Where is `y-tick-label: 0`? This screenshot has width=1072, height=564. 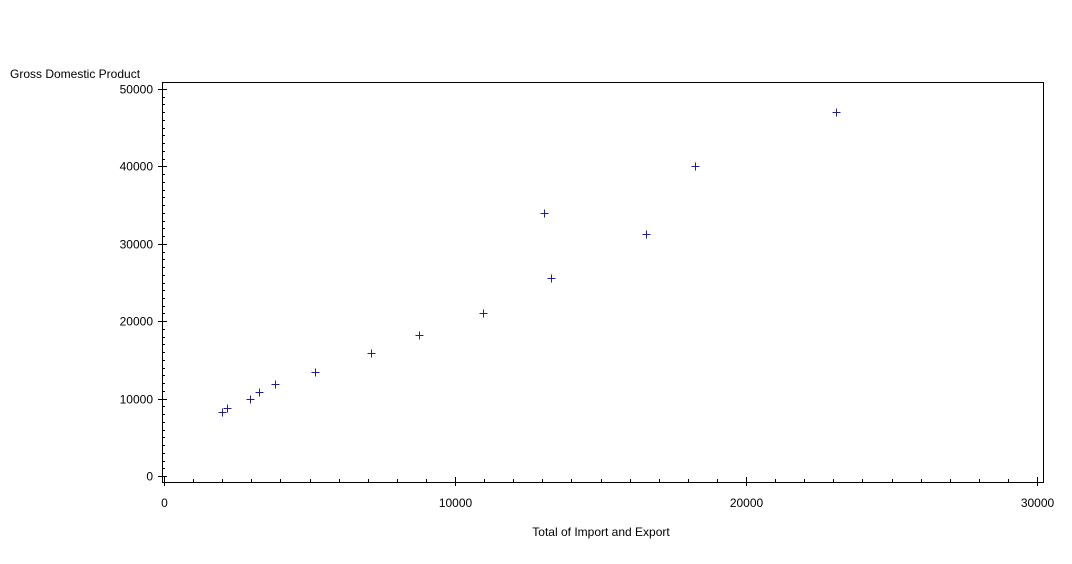 y-tick-label: 0 is located at coordinates (149, 477).